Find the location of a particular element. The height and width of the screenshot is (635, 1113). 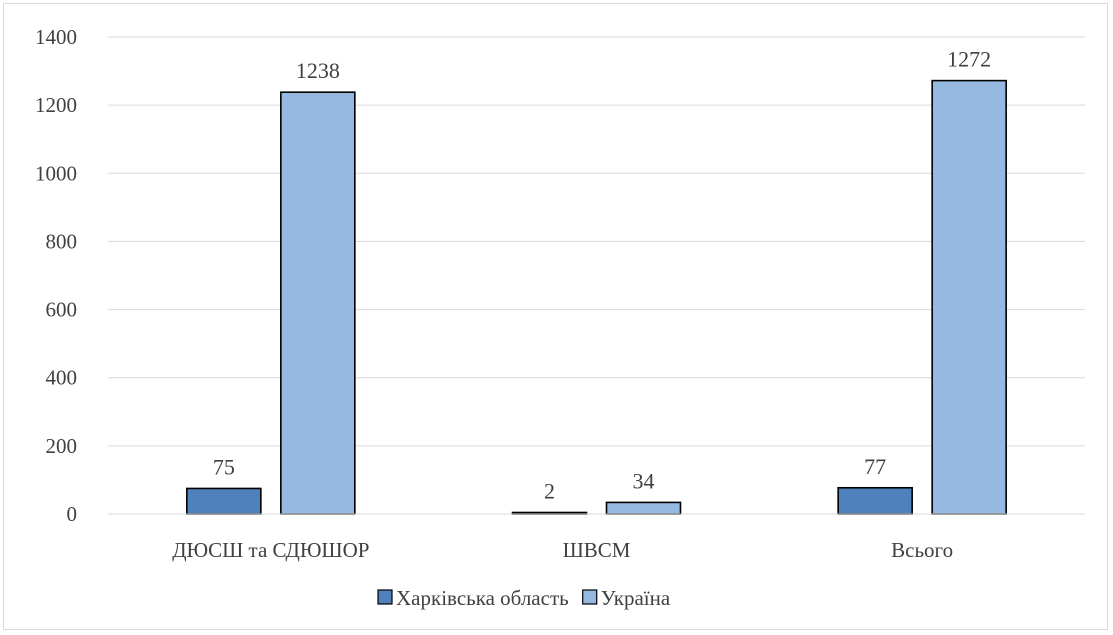

legend-label-ukraine: Україна is located at coordinates (636, 598).